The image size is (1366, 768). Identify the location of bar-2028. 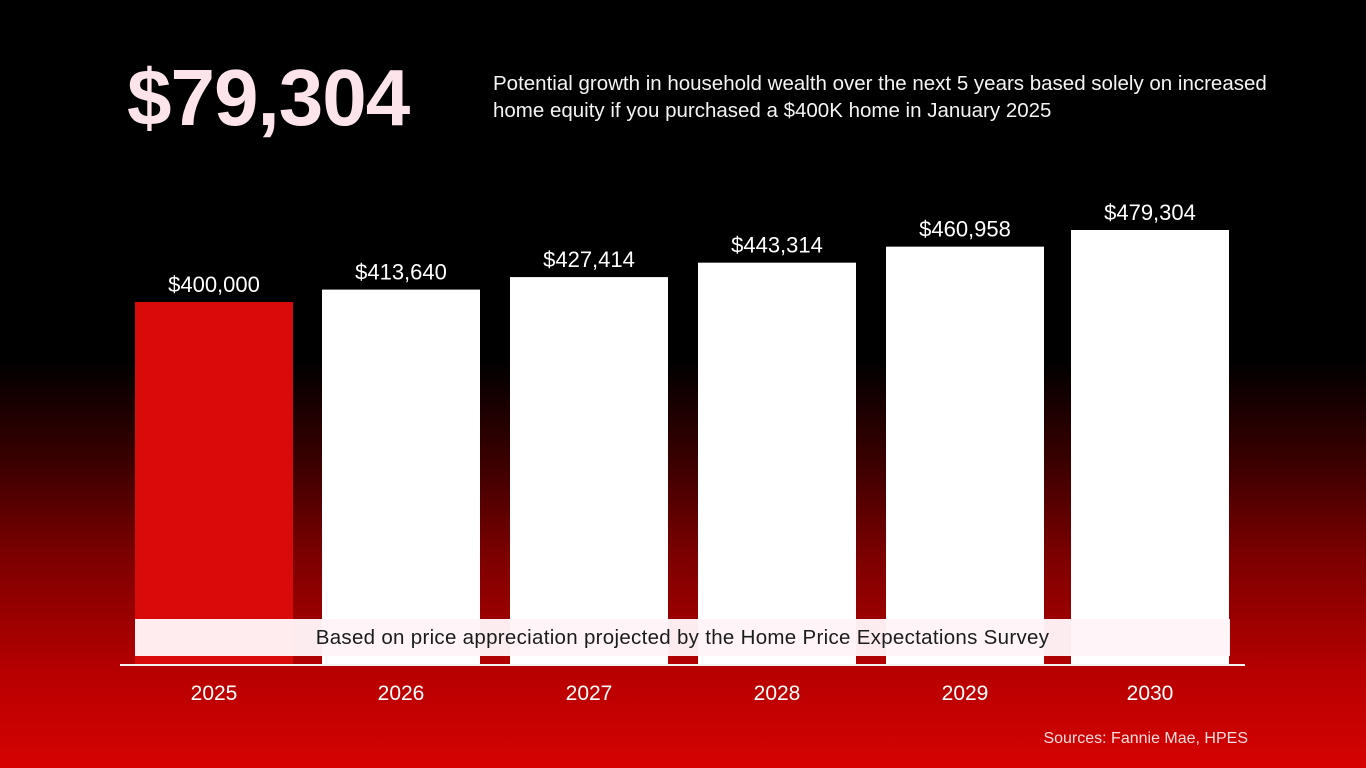
(777, 463).